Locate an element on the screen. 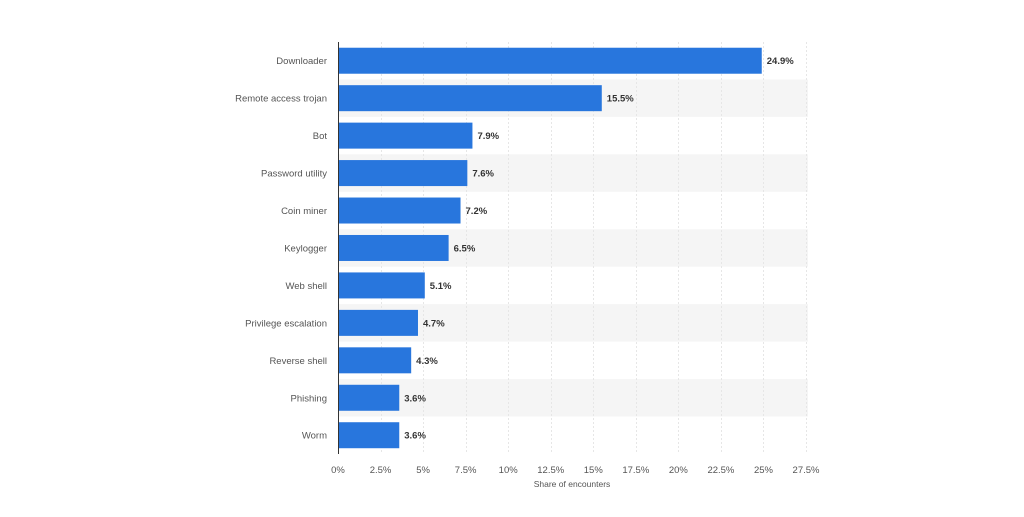 Image resolution: width=1024 pixels, height=517 pixels. value-label: 4.3% is located at coordinates (427, 361).